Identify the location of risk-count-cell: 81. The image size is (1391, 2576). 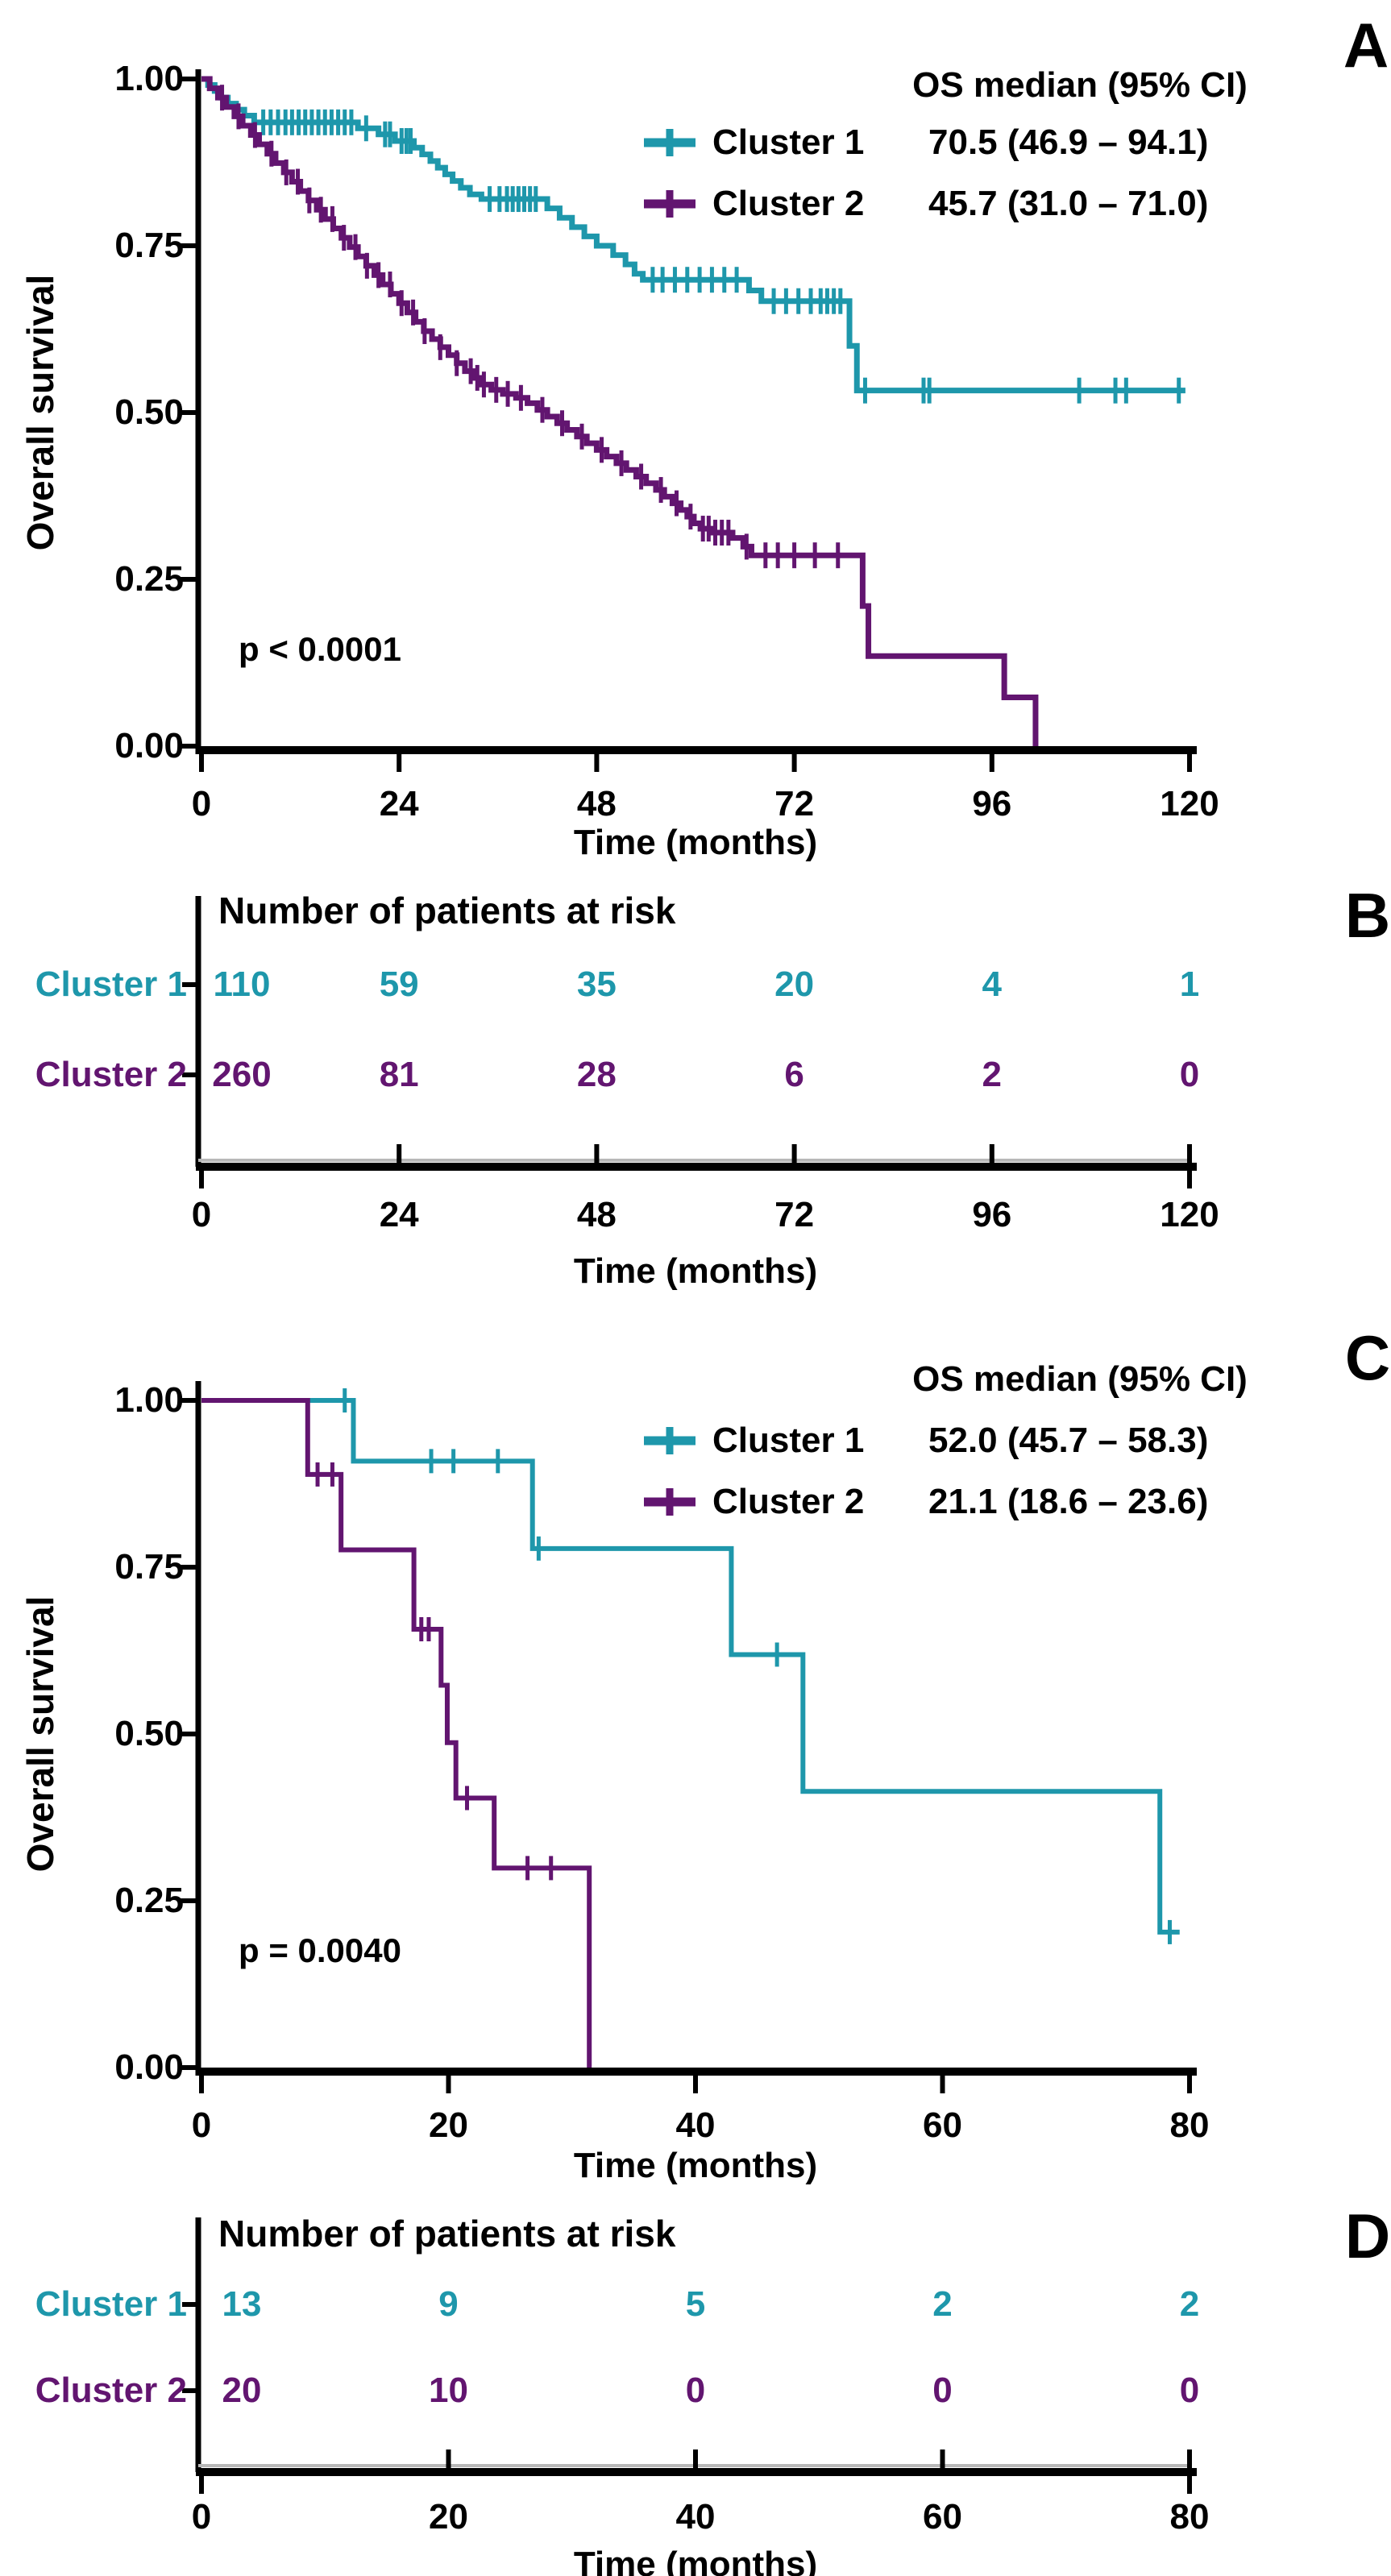
(399, 1074).